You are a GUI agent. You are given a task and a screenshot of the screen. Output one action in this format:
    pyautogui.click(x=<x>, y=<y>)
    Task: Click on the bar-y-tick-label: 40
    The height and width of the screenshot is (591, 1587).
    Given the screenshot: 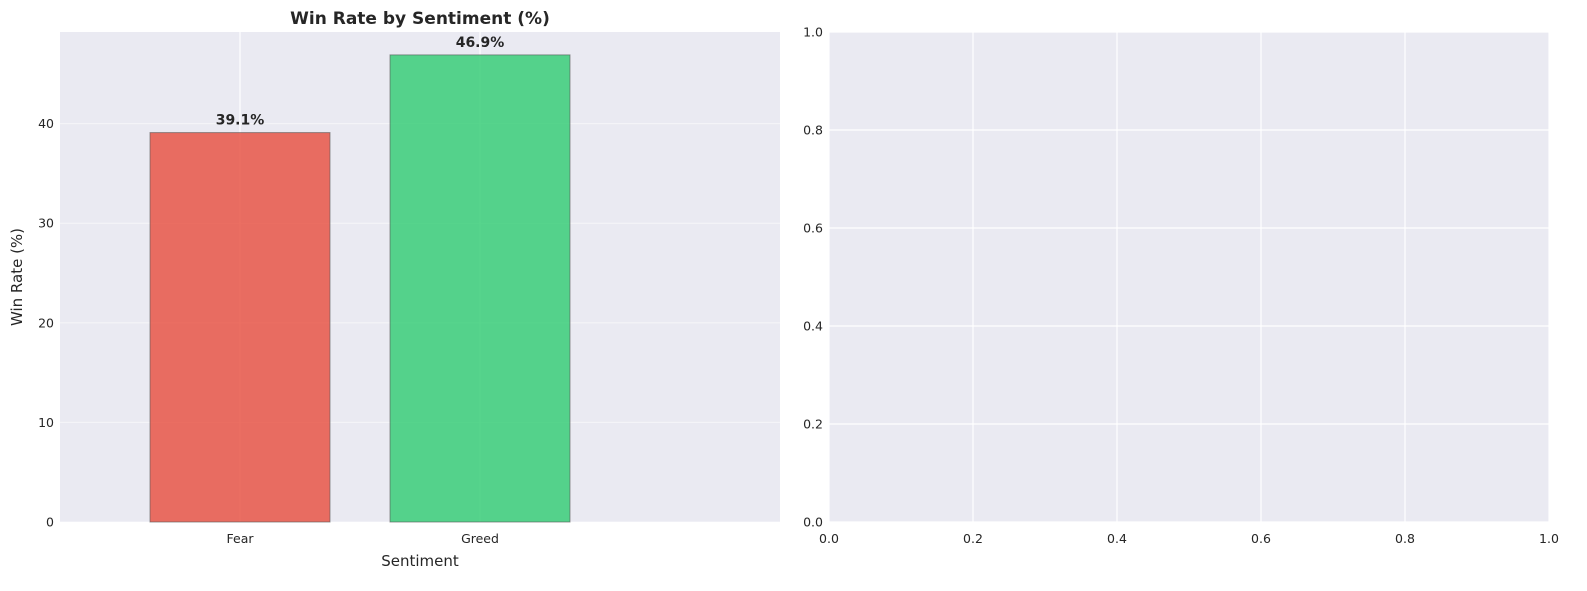 What is the action you would take?
    pyautogui.click(x=46, y=123)
    